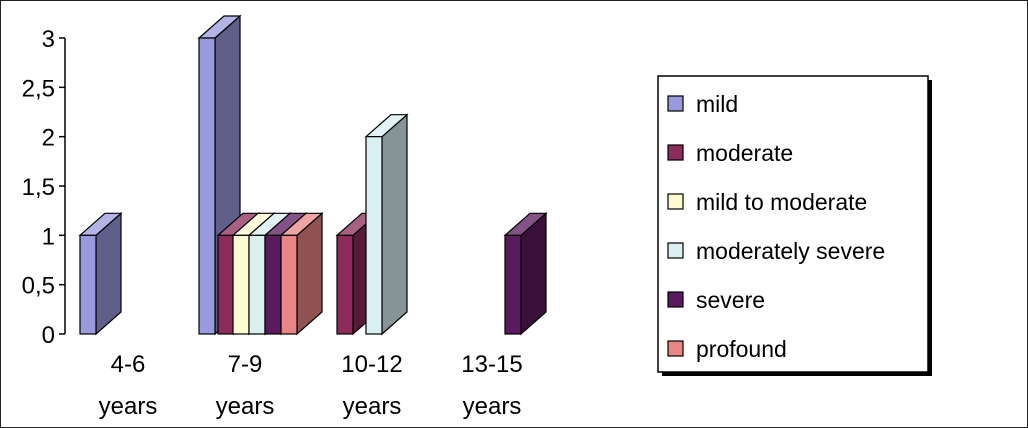 Image resolution: width=1028 pixels, height=428 pixels. I want to click on legend-item-moderate: moderate, so click(730, 153).